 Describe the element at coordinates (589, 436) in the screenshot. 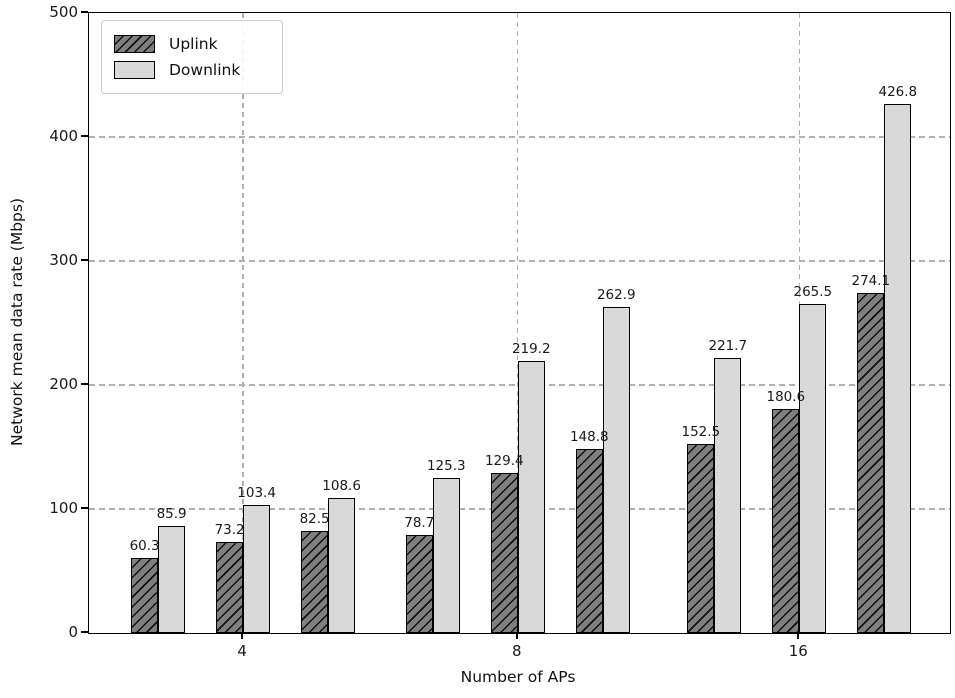

I see `bar-value-label: 148.8` at that location.